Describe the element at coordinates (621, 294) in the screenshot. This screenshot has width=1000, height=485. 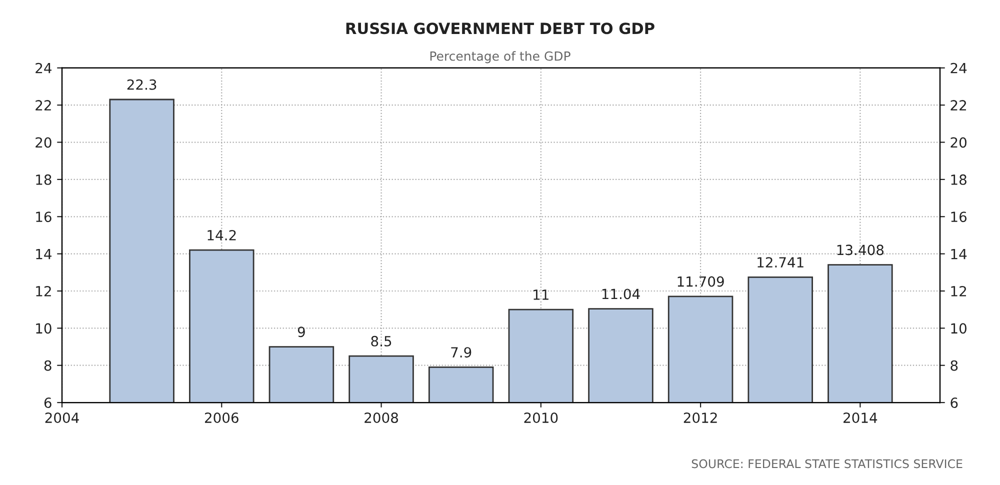
I see `data-label: 11.04` at that location.